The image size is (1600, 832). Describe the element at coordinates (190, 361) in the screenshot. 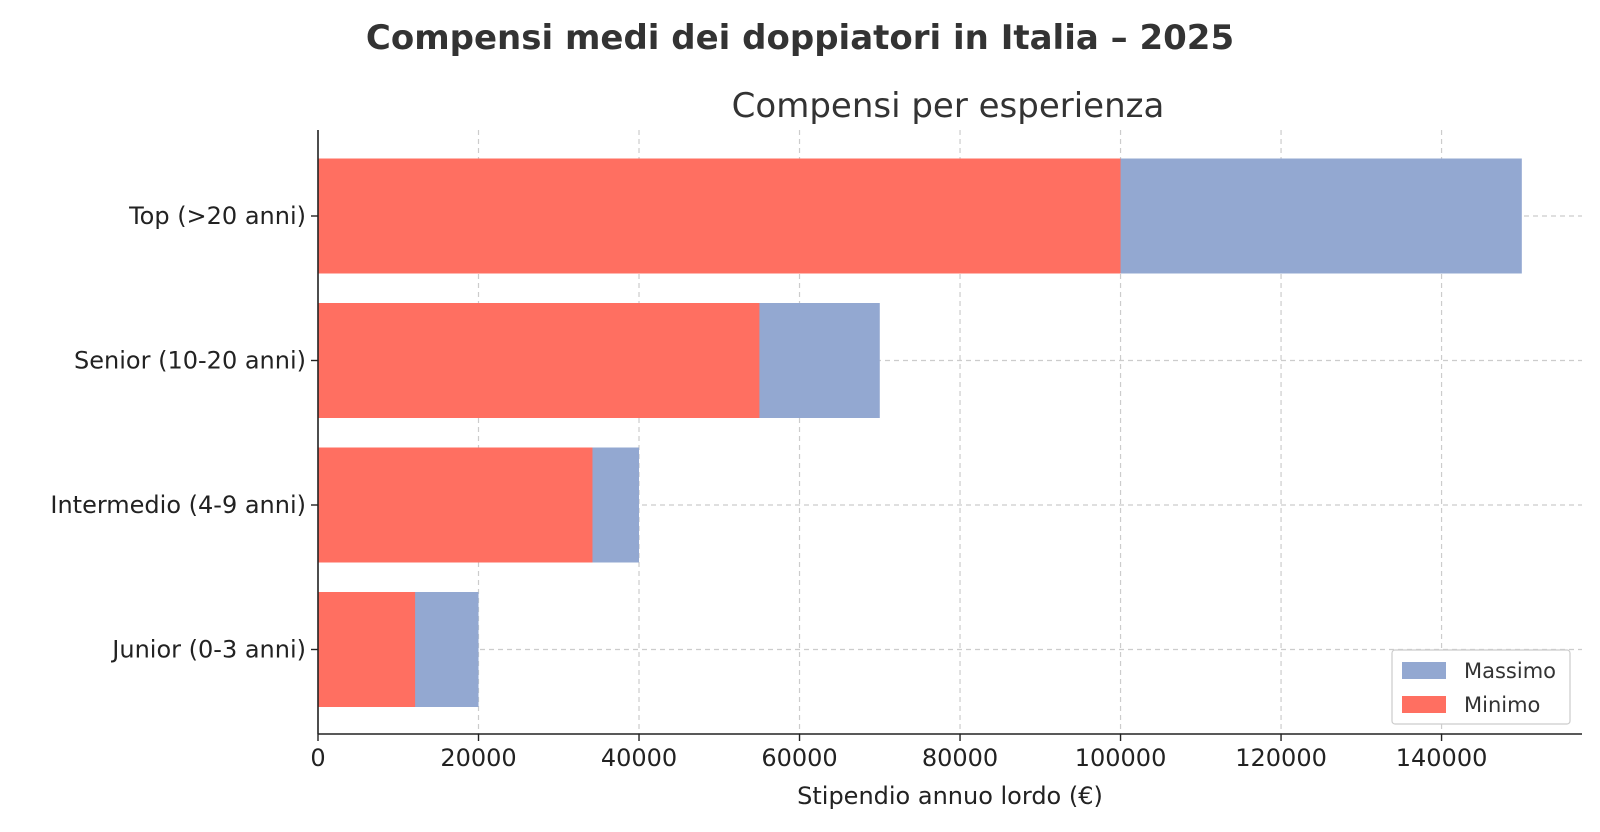

I see `y-tick-label: Senior (10-20 anni)` at that location.